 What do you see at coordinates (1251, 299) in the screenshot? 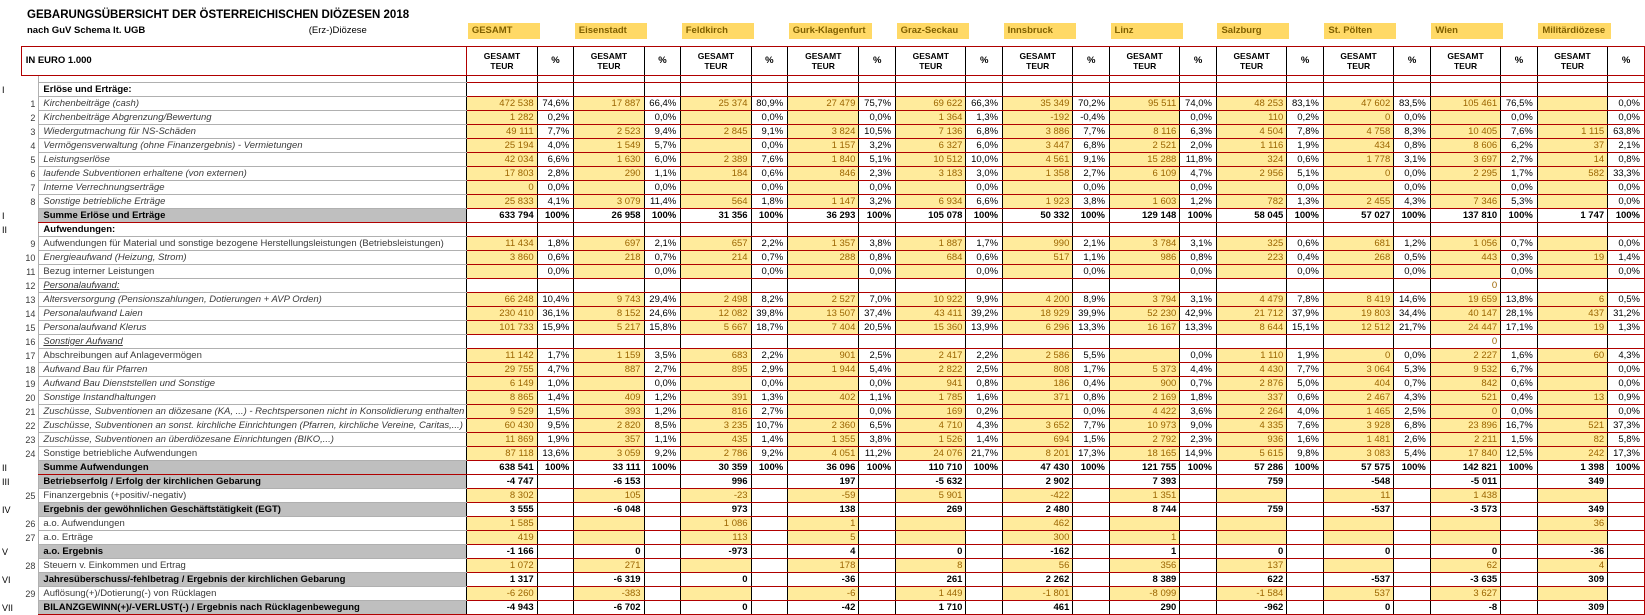
I see `value-cell: 4 479` at bounding box center [1251, 299].